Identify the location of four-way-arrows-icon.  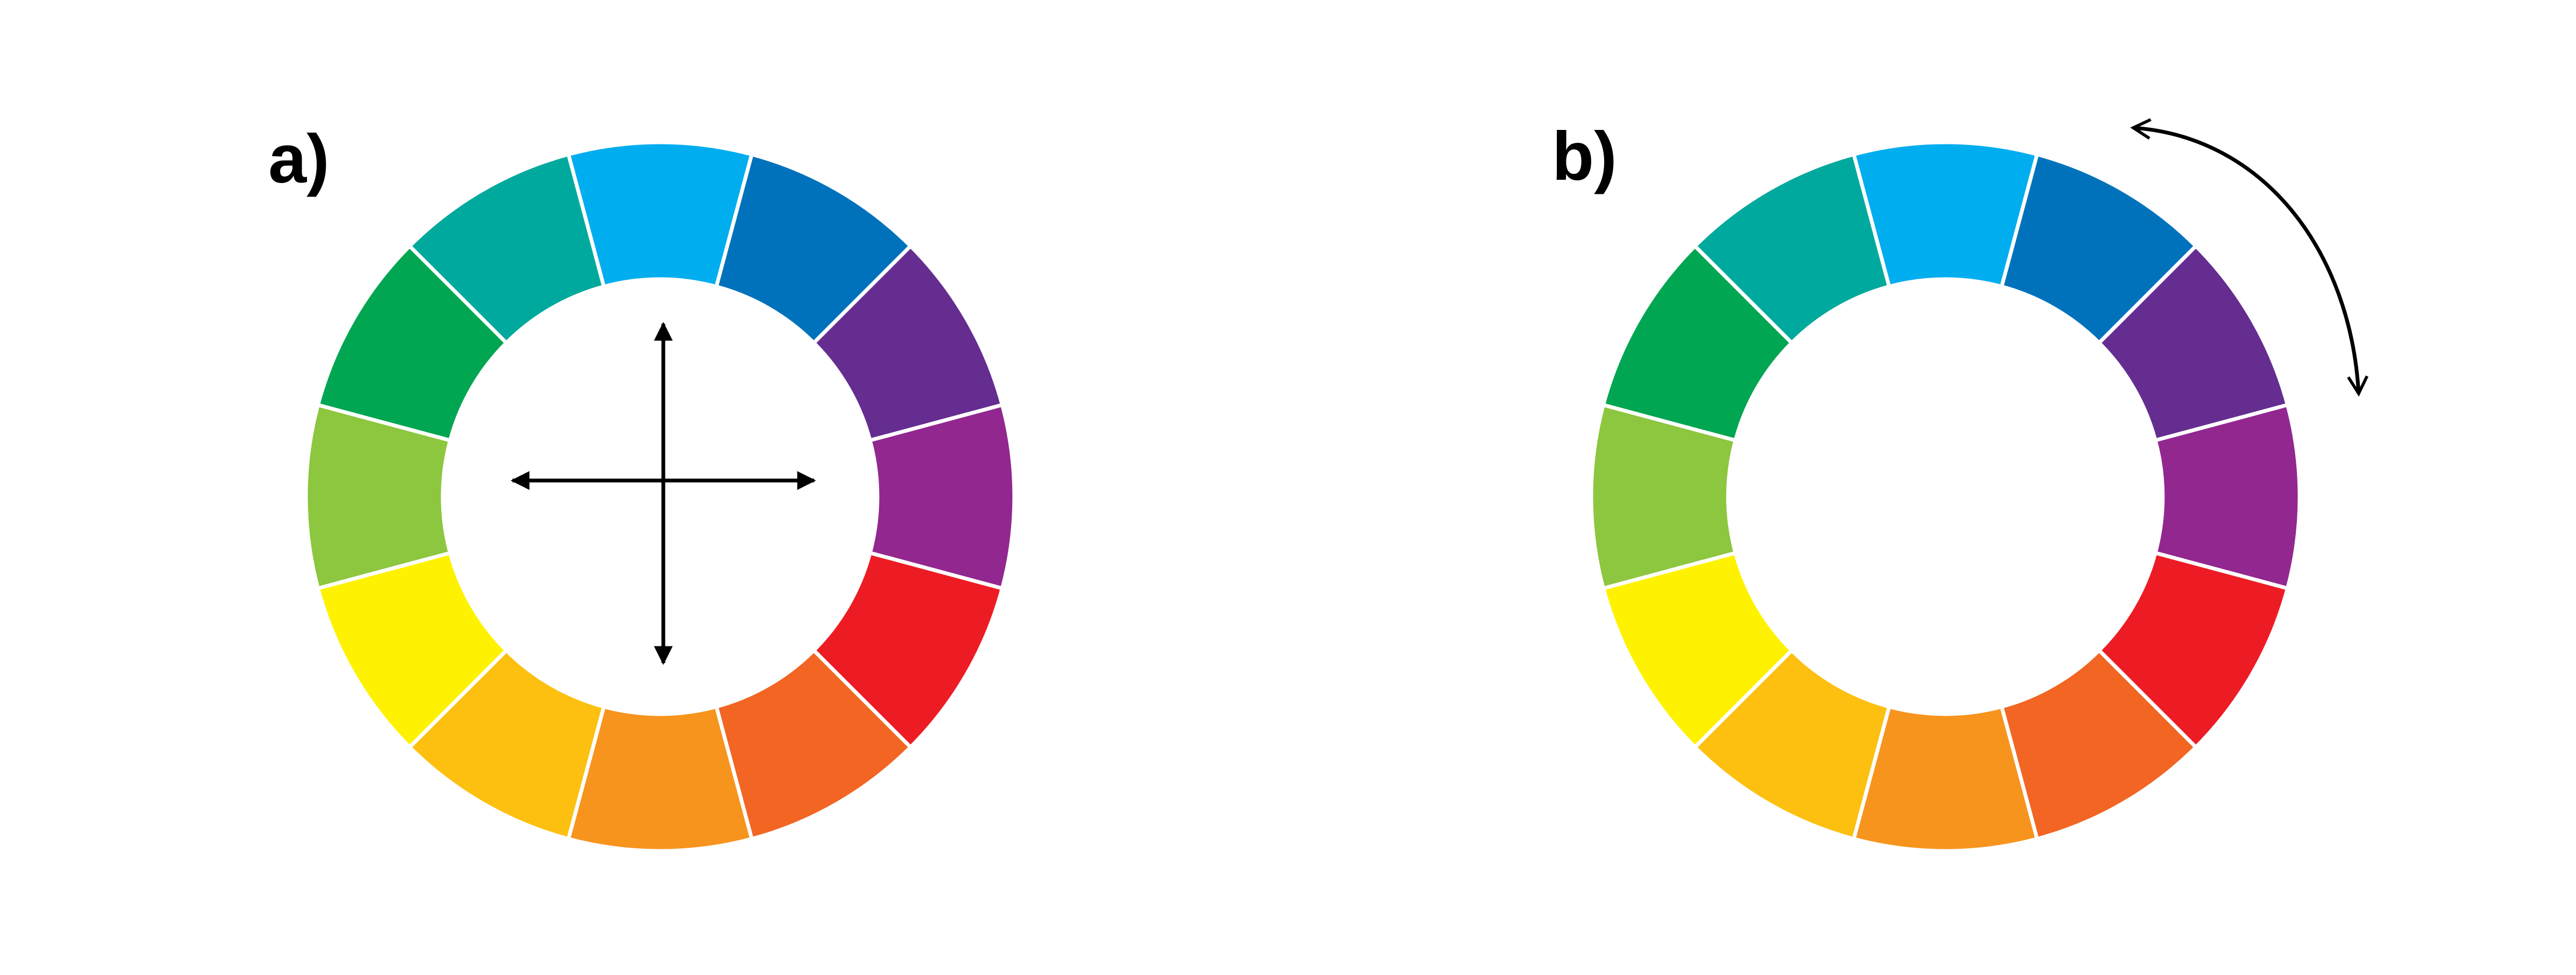
(663, 494).